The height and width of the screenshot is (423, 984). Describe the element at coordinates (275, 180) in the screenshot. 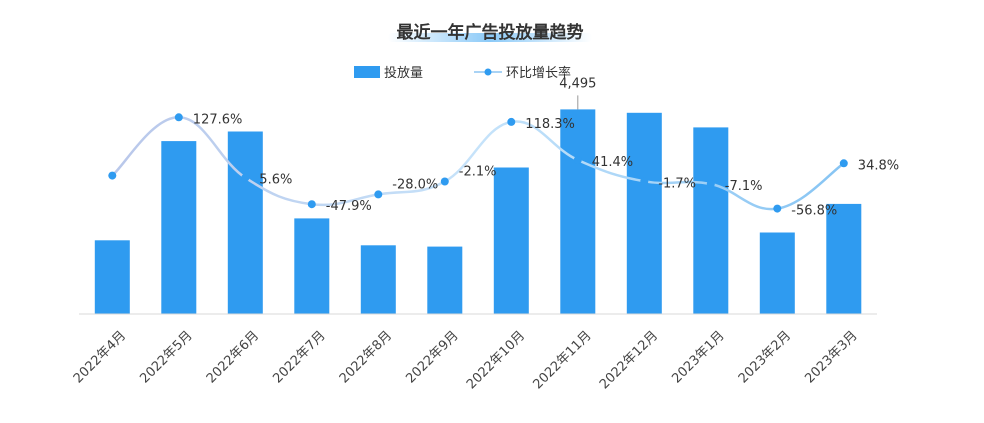

I see `growth-label-3: 5.6%` at that location.